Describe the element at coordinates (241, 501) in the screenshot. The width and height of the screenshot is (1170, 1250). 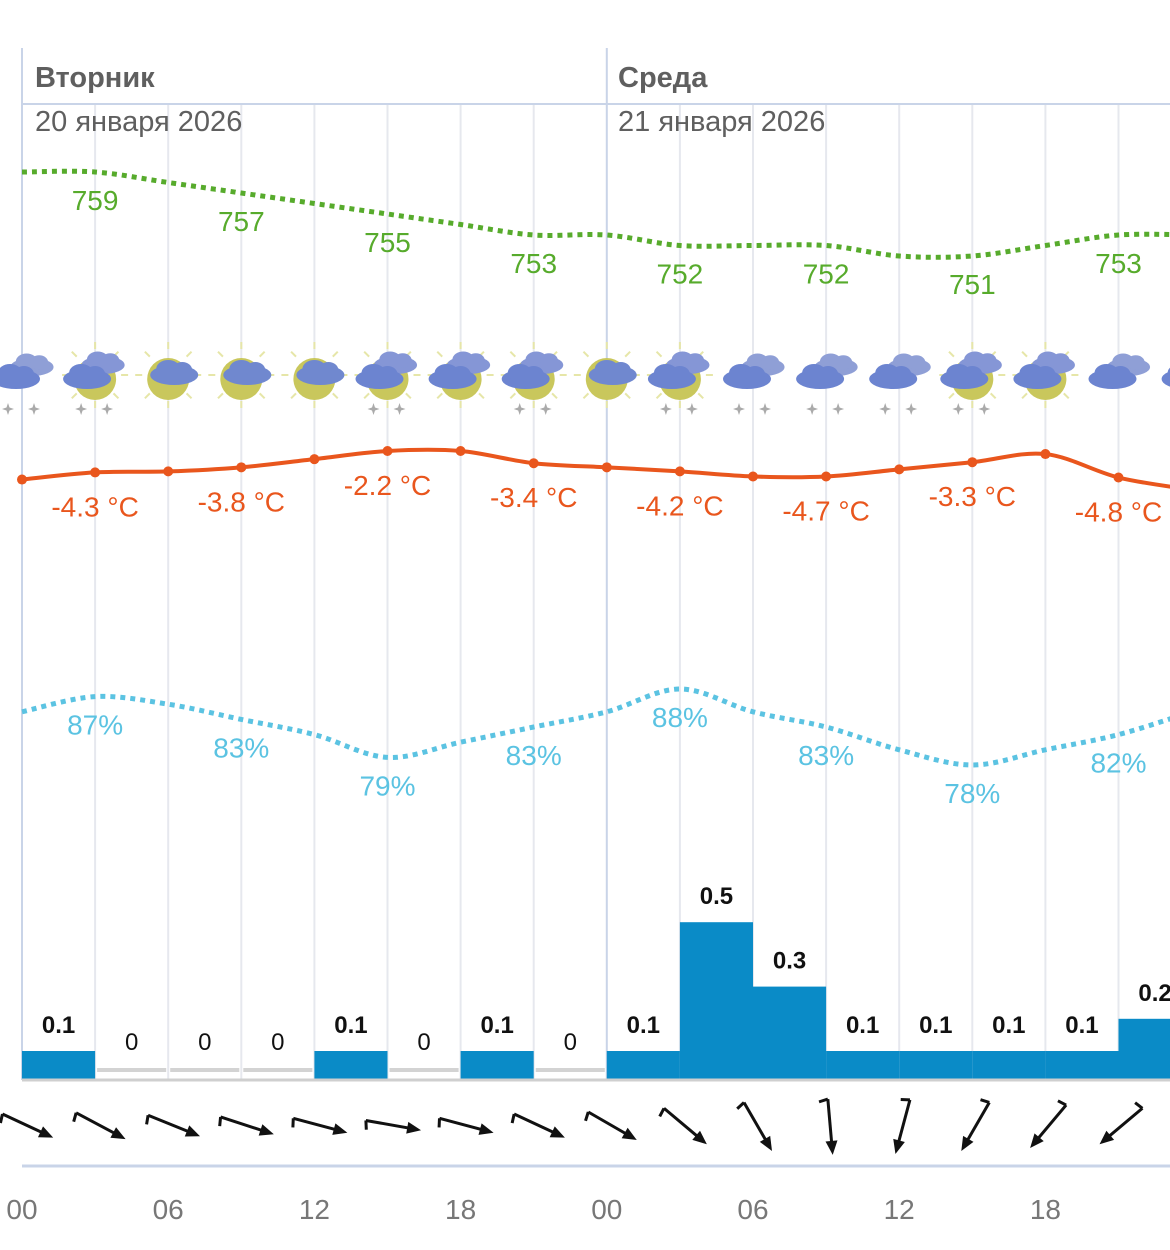
I see `temperature-label: -3.8 °C` at that location.